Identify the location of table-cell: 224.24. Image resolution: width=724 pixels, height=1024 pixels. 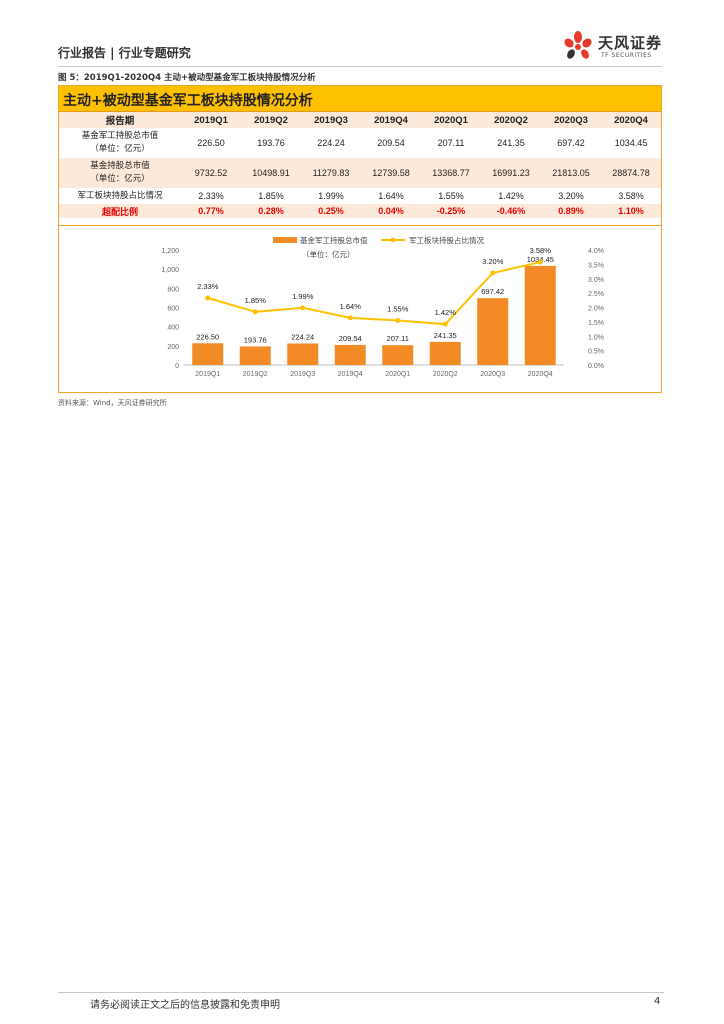
(331, 143).